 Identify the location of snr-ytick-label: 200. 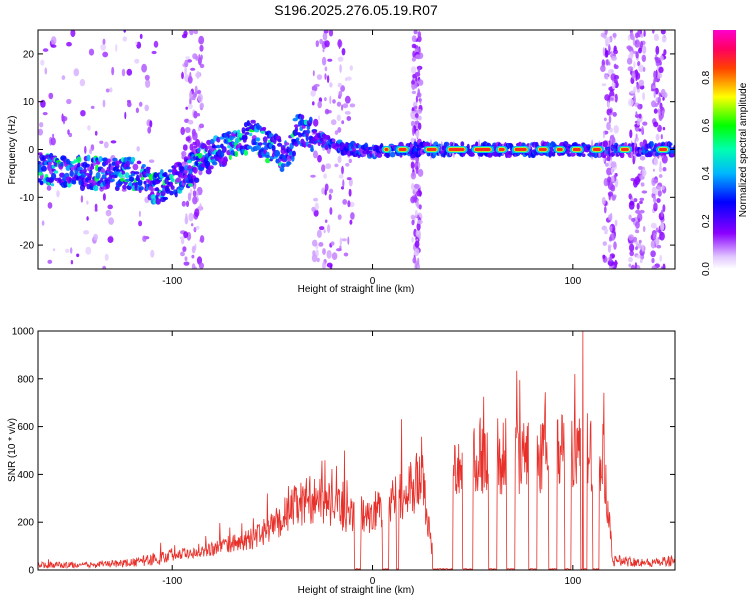
(25, 523).